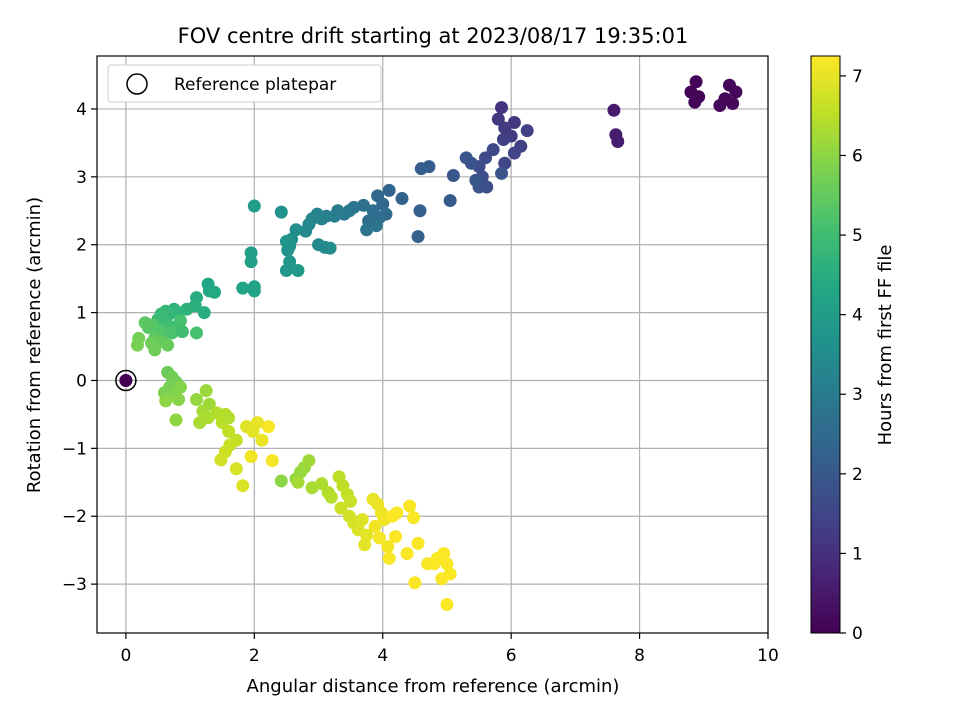 The height and width of the screenshot is (720, 960). I want to click on colorbar-tick-label: 0, so click(857, 634).